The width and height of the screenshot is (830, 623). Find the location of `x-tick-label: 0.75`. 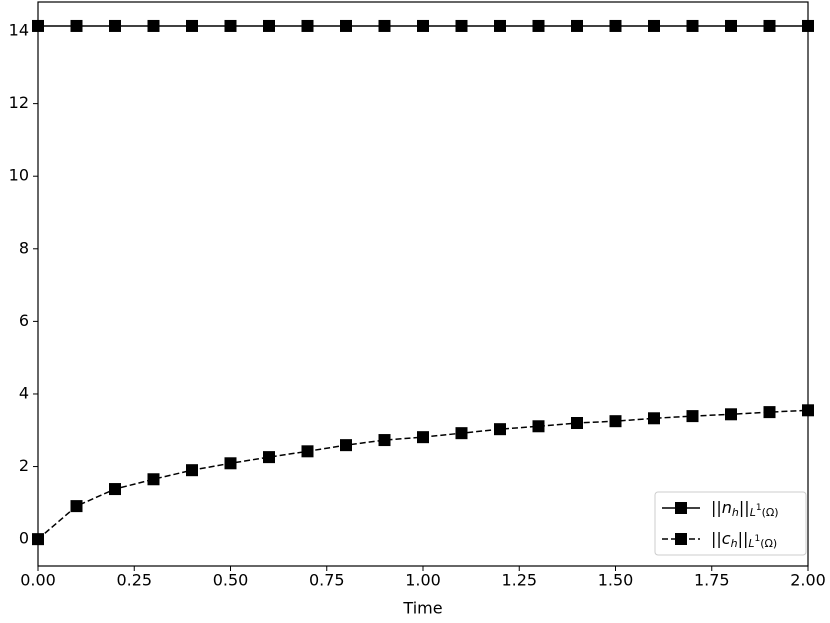

x-tick-label: 0.75 is located at coordinates (327, 580).